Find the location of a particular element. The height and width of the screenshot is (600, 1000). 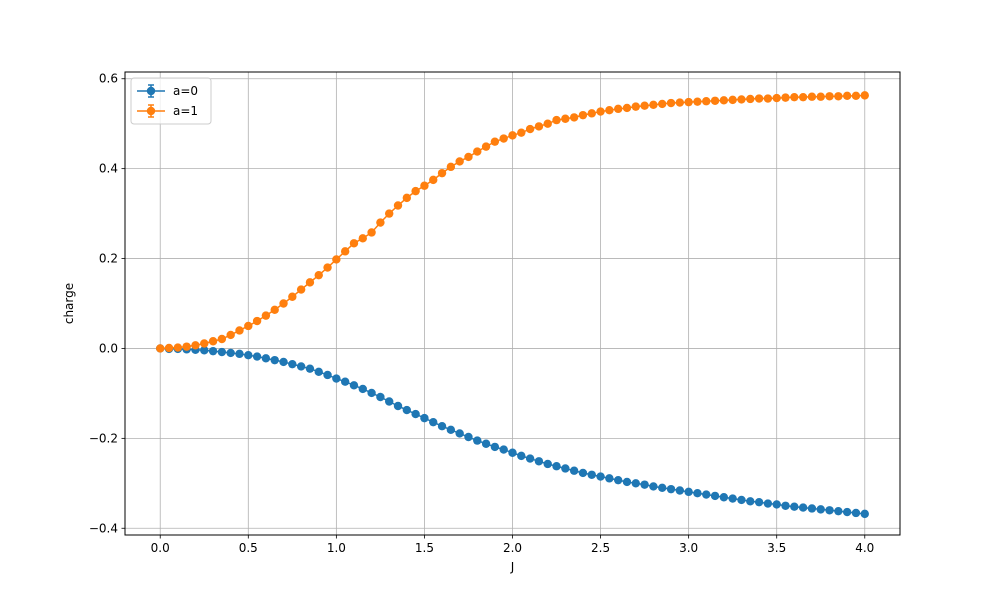

legend-entry: a=1 is located at coordinates (167, 111).